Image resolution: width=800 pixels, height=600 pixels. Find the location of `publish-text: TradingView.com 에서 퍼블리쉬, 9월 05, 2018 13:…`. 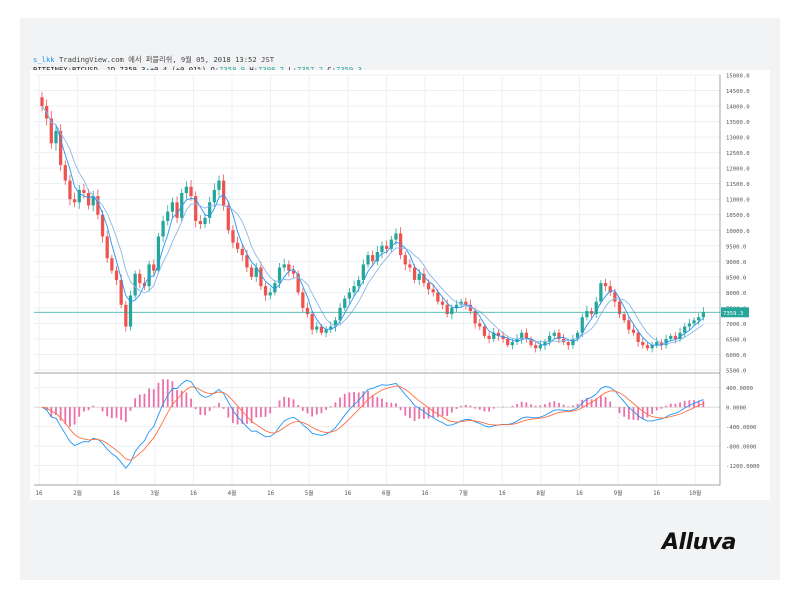

publish-text: TradingView.com 에서 퍼블리쉬, 9월 05, 2018 13:… is located at coordinates (166, 59).